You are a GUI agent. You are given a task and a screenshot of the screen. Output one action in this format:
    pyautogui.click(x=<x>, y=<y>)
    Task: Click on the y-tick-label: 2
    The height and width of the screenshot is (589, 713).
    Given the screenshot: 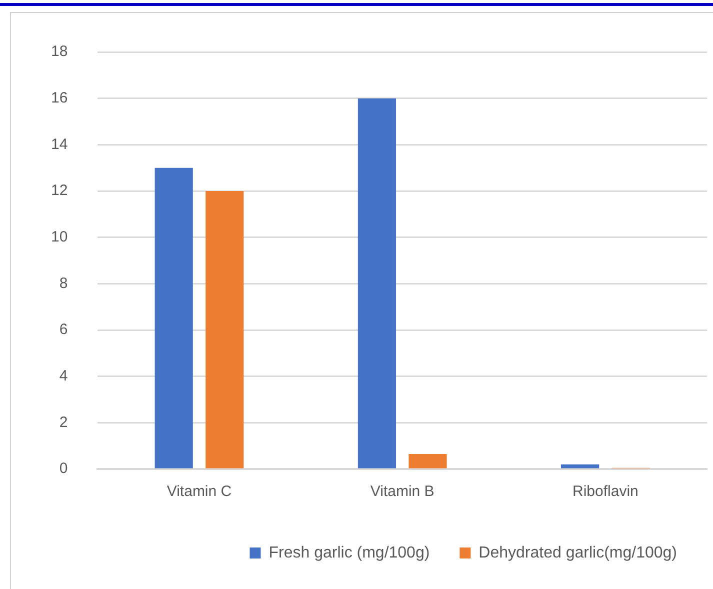 What is the action you would take?
    pyautogui.click(x=63, y=422)
    